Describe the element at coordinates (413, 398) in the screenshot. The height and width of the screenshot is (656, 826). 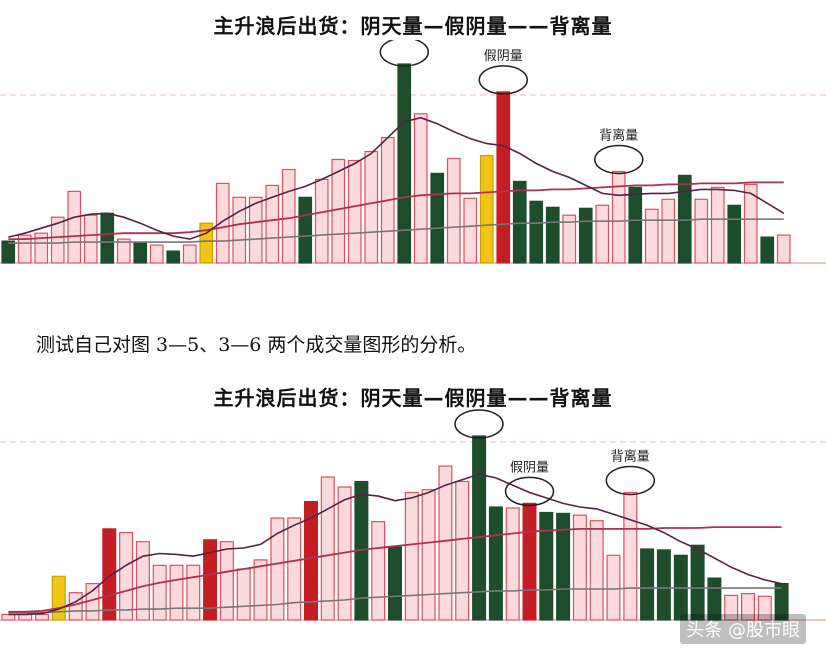
I see `chart-title-bottom: 主升浪后出货：阴天量—假阴量——背离量` at that location.